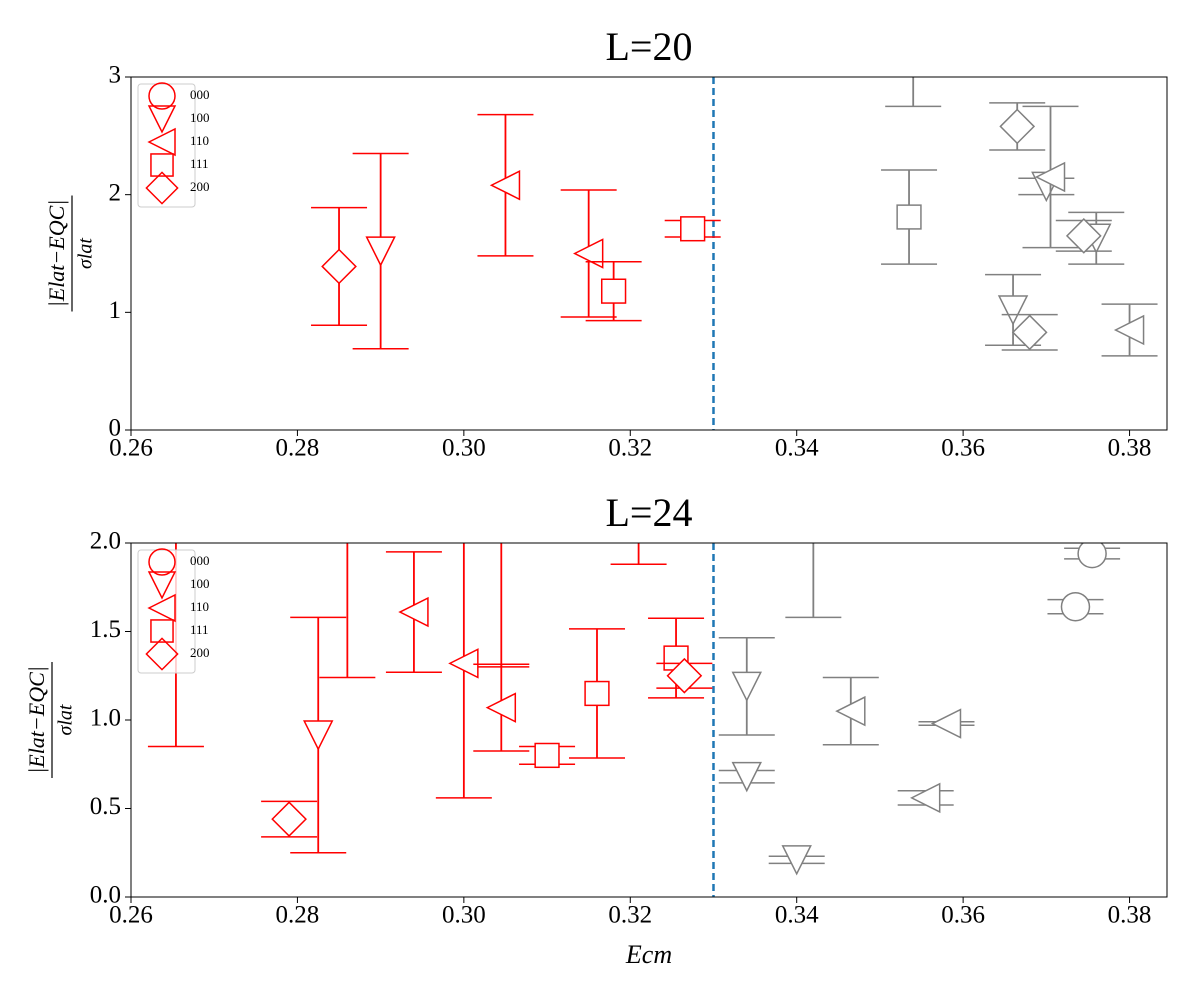 The image size is (1200, 1000). What do you see at coordinates (464, 915) in the screenshot?
I see `x-tick-label: 0.30` at bounding box center [464, 915].